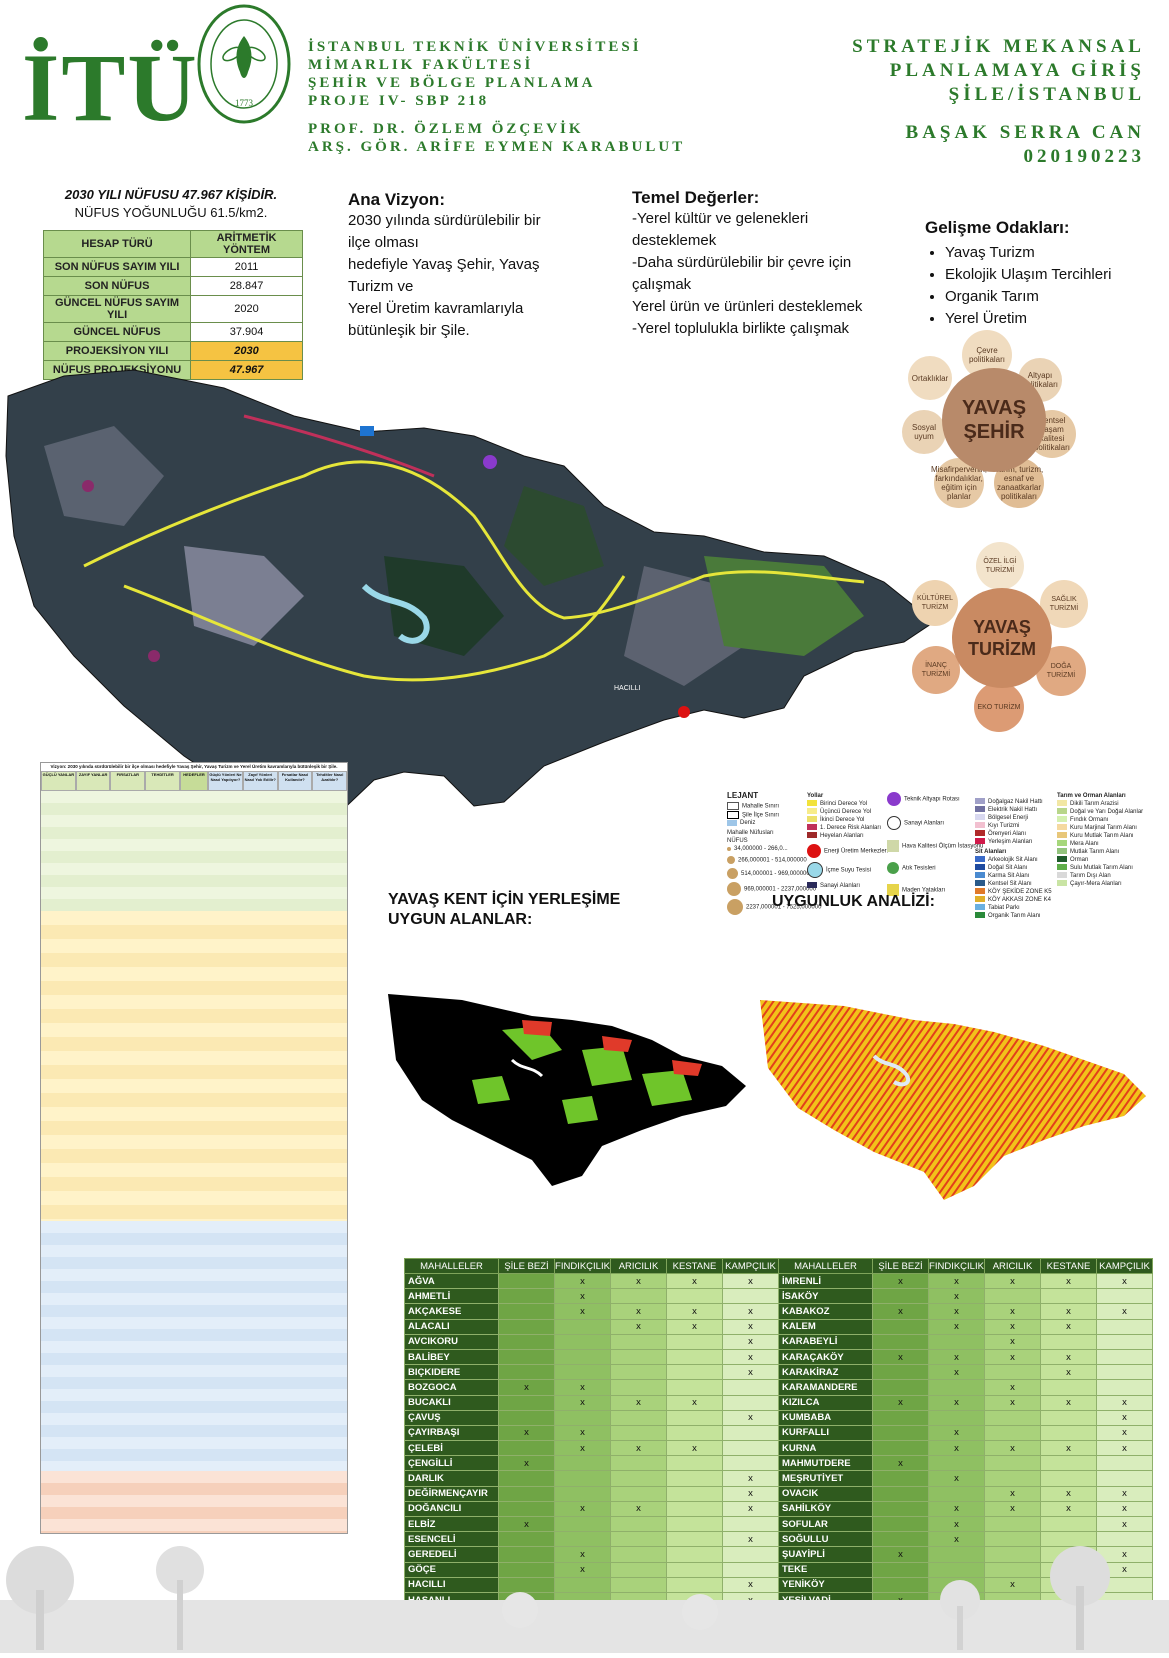 The height and width of the screenshot is (1658, 1169). Describe the element at coordinates (1013, 834) in the screenshot. I see `legend-item: Örenyeri Alanı` at that location.